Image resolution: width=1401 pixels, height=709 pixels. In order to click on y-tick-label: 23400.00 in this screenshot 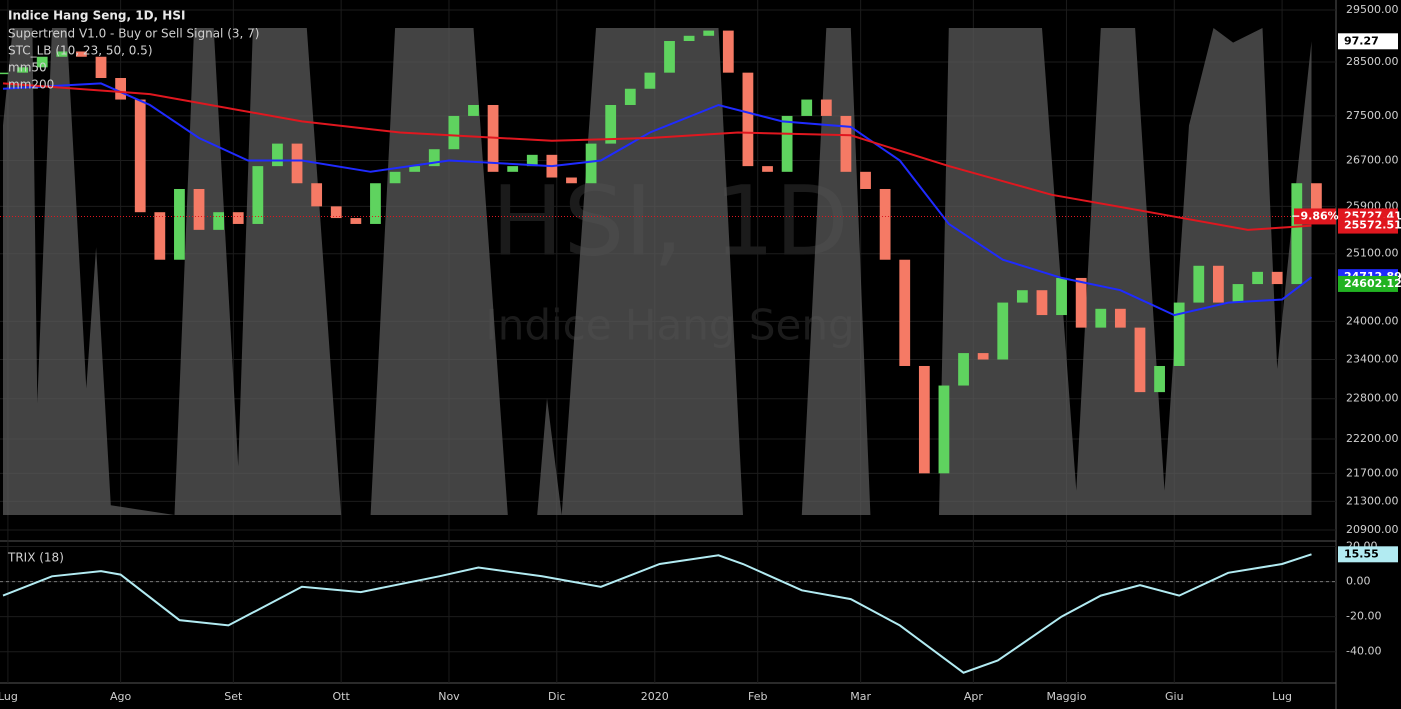, I will do `click(1372, 359)`.